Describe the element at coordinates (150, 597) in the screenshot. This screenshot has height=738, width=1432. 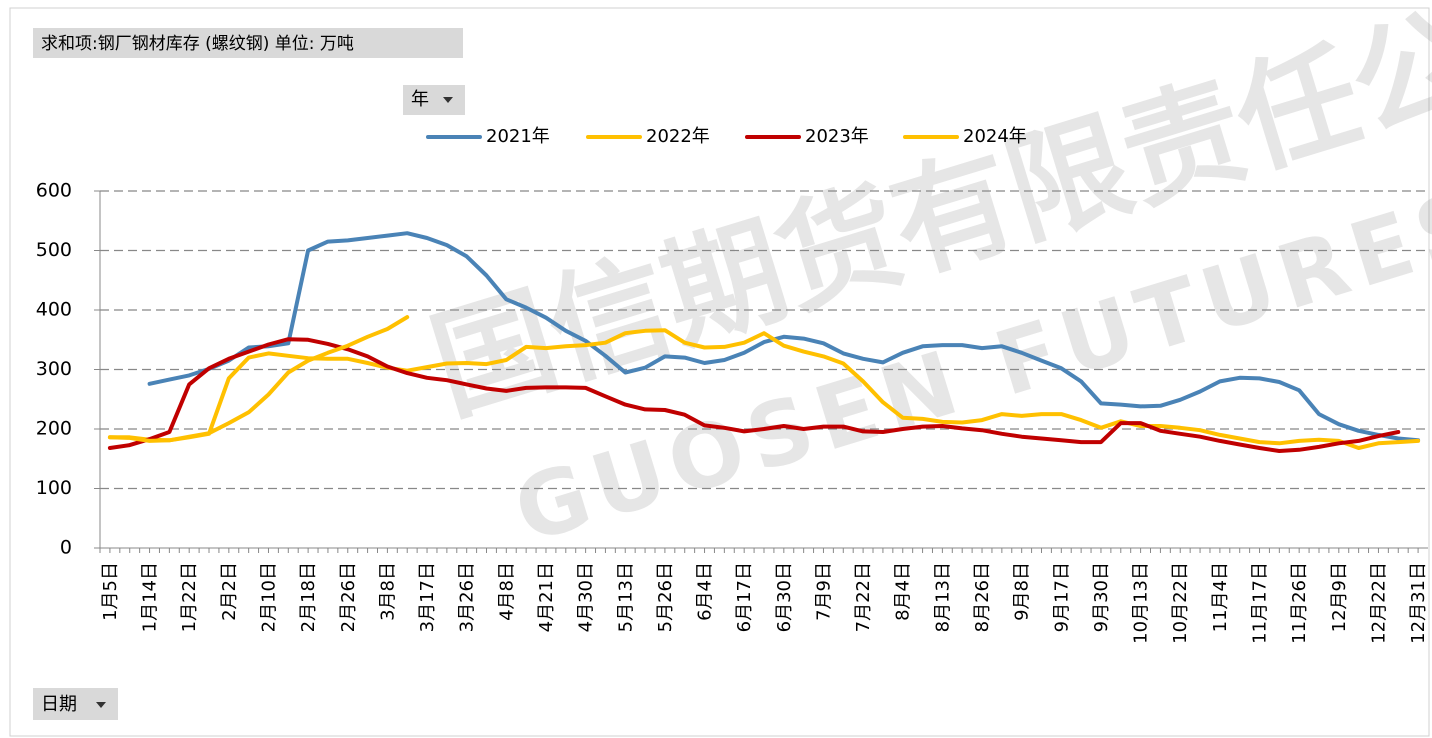
I see `x-tick-label: 1月14日` at that location.